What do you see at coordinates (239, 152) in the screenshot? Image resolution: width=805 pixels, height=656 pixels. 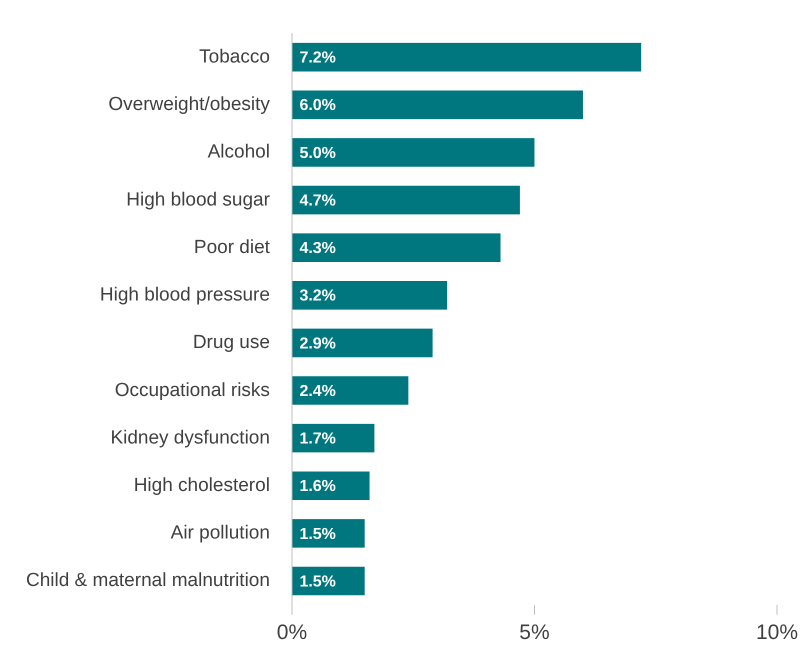 I see `y-tick-label: Alcohol` at bounding box center [239, 152].